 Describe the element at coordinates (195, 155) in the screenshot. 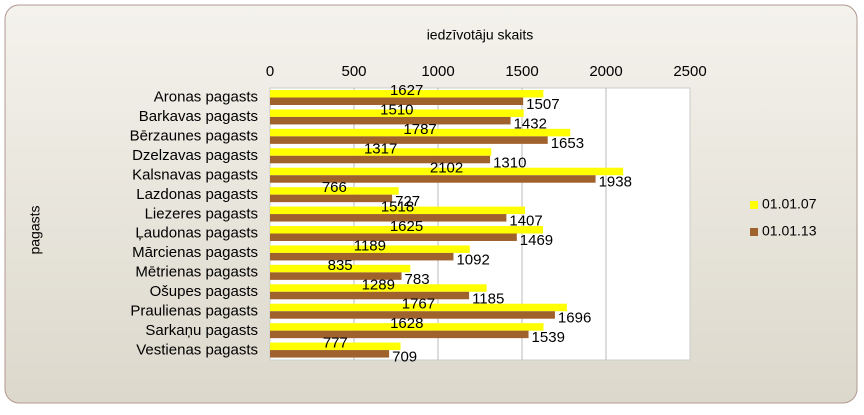

I see `y-tick-label: Dzelzavas pagasts` at that location.